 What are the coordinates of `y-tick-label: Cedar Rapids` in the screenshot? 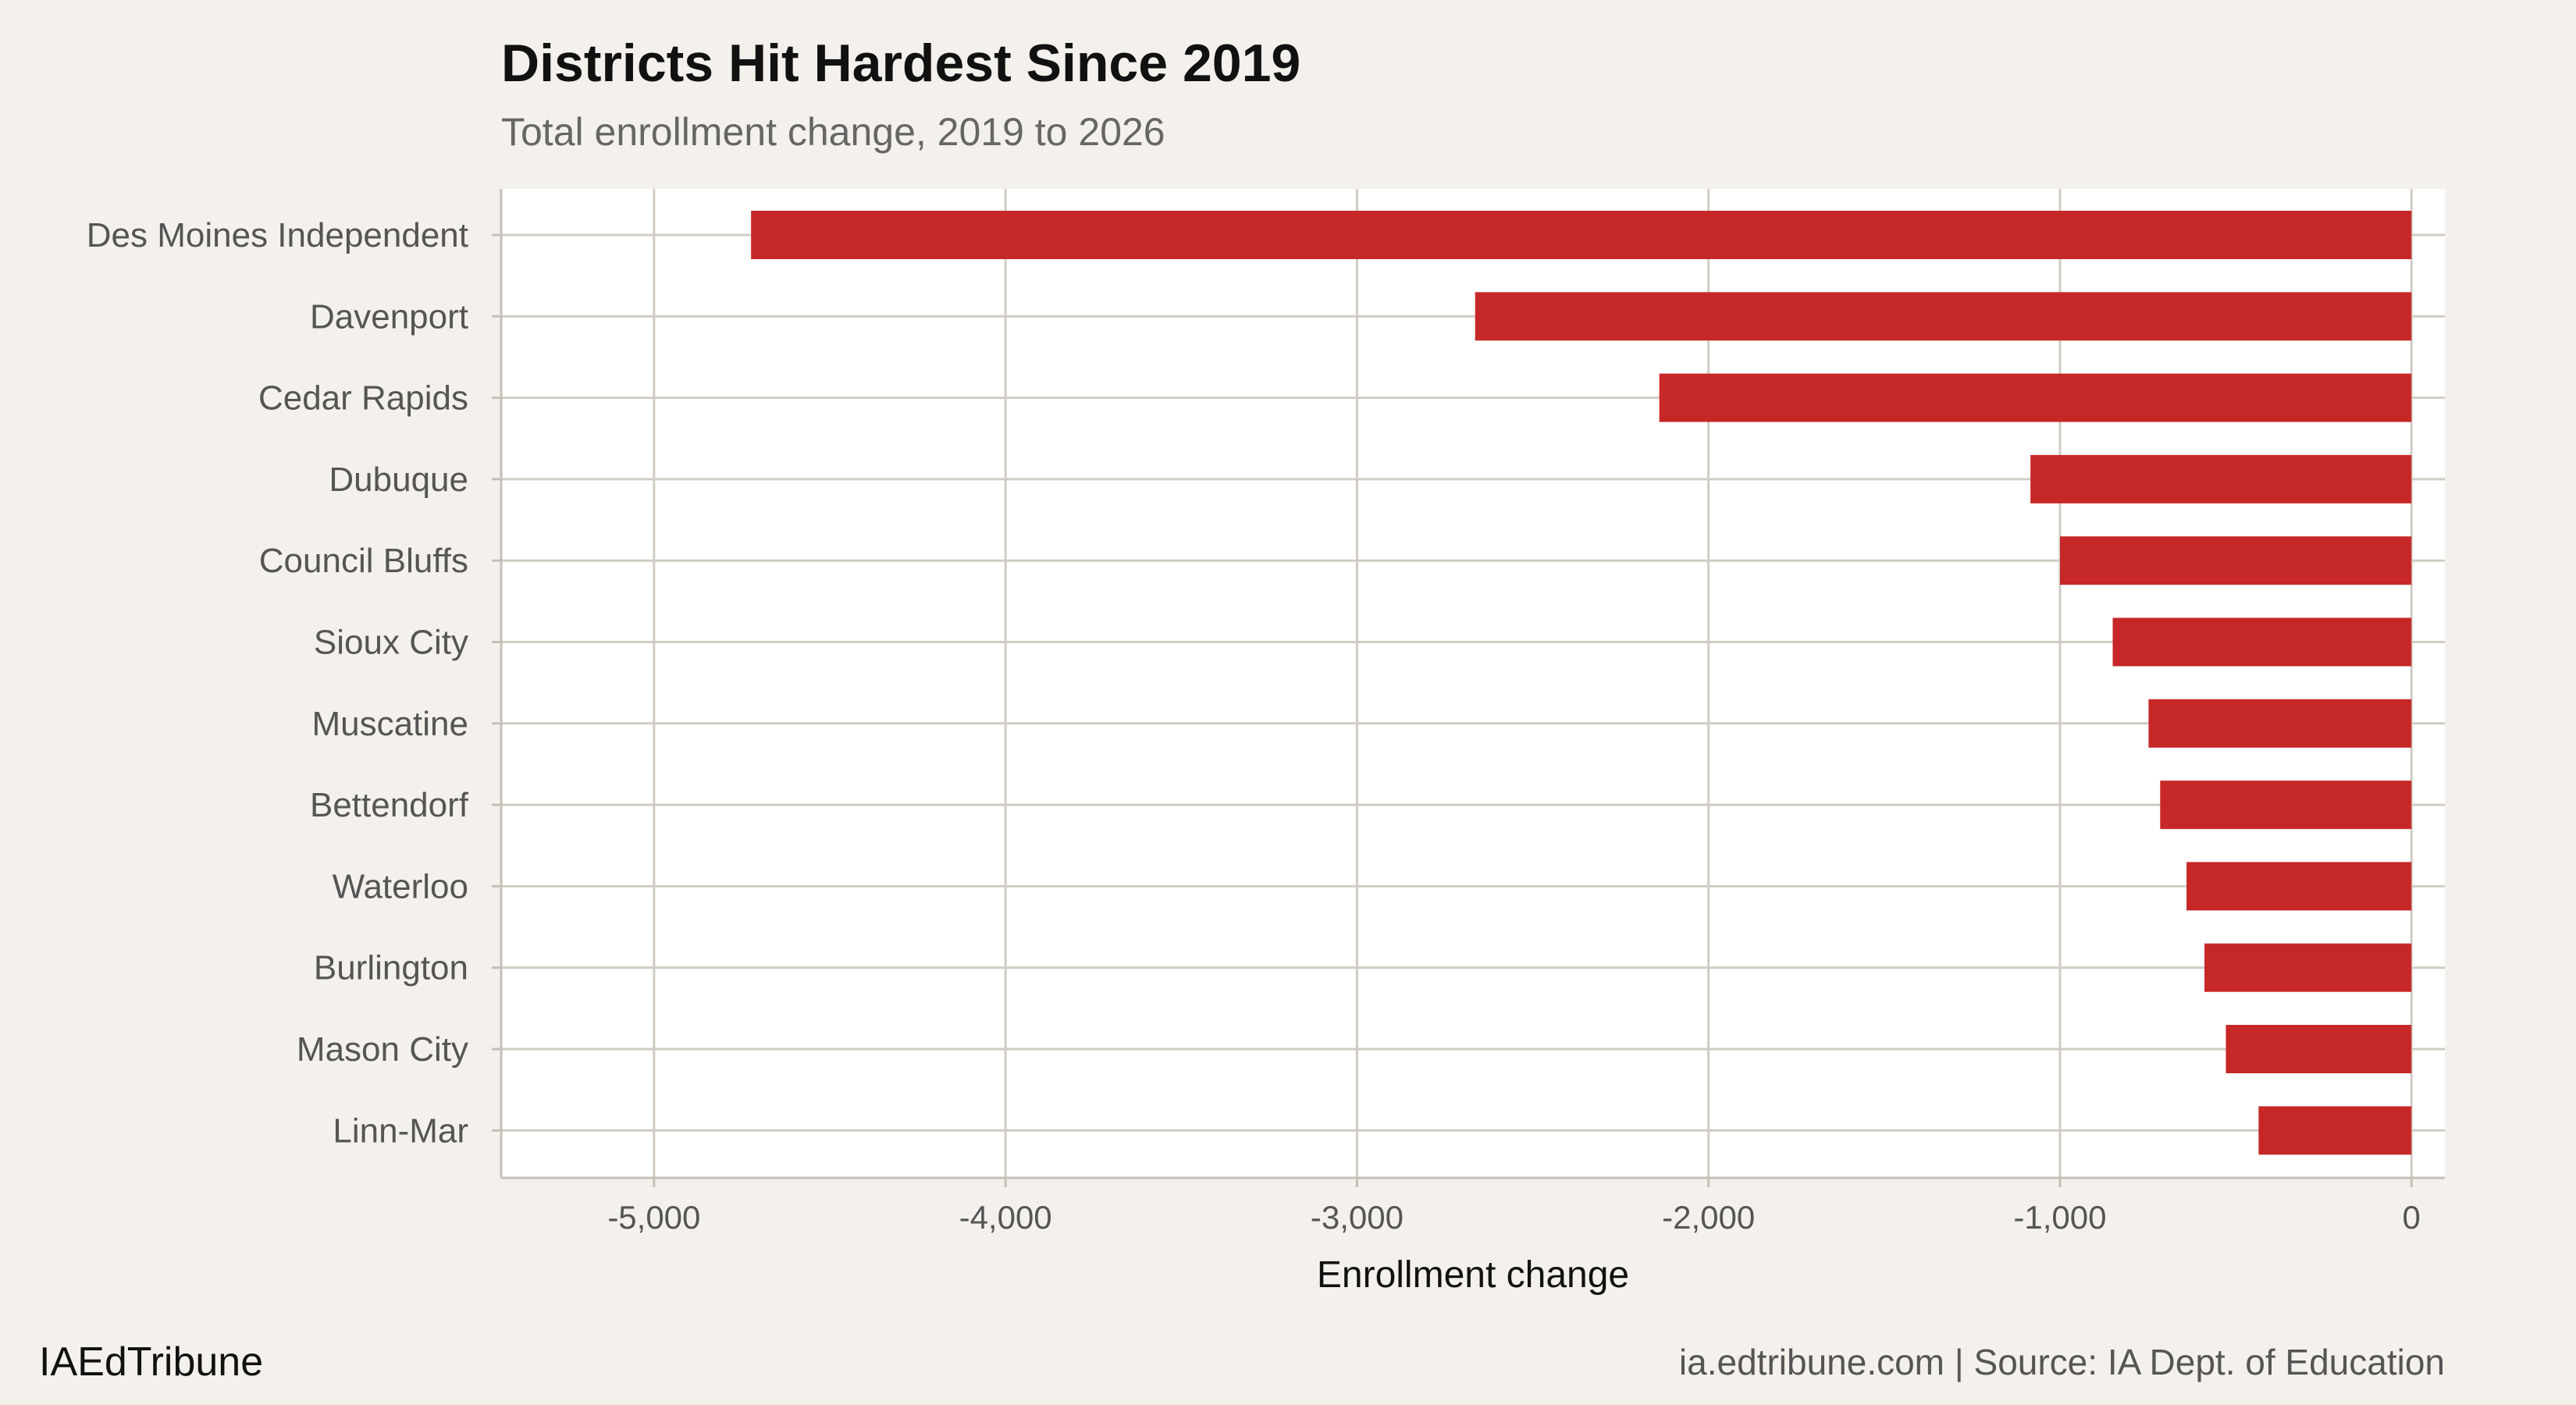 It's located at (363, 398).